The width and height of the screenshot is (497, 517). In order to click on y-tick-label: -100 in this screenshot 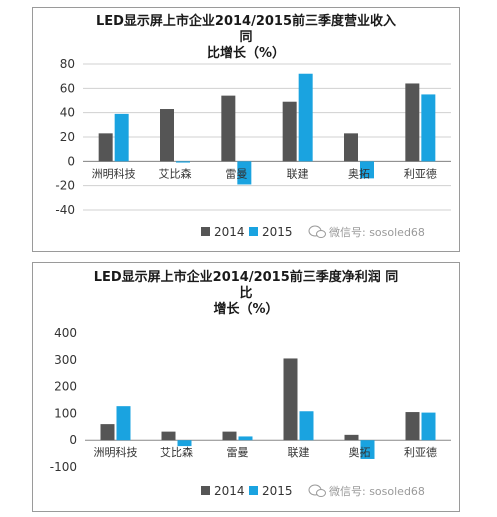, I will do `click(63, 467)`.